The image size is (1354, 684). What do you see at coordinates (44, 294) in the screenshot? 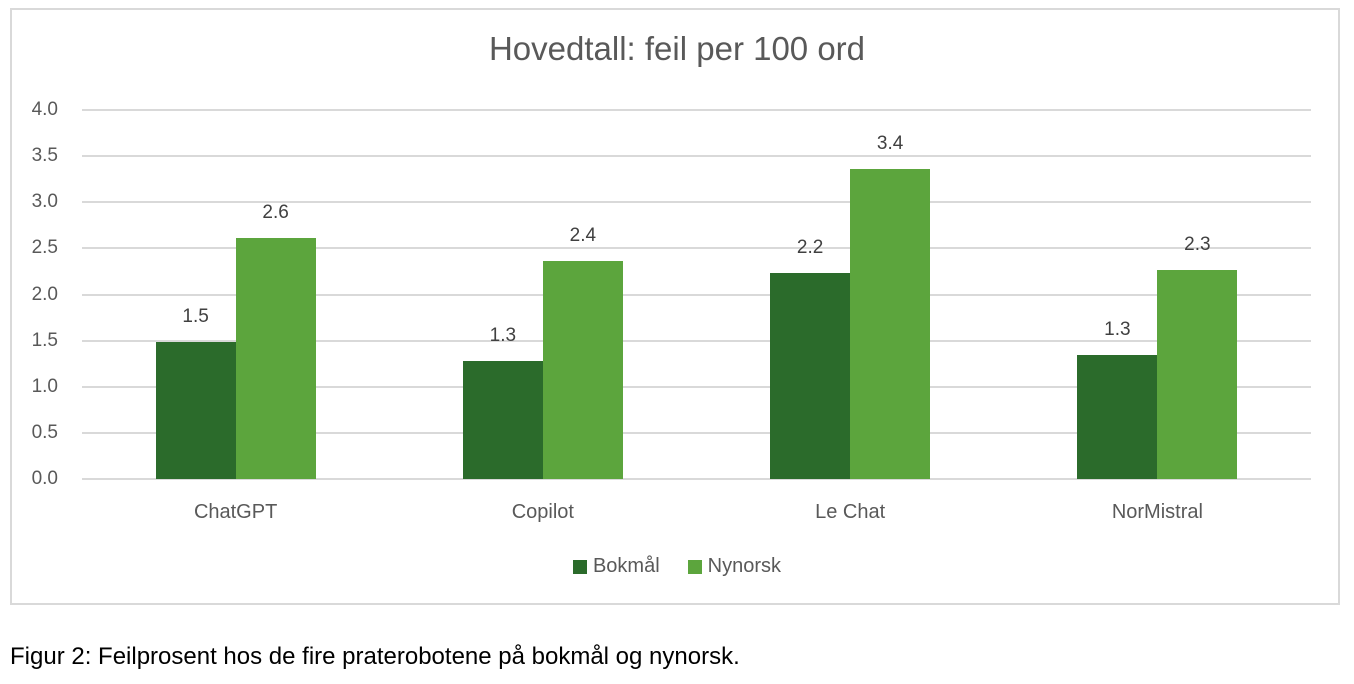
I see `y-tick-label: 2.0` at bounding box center [44, 294].